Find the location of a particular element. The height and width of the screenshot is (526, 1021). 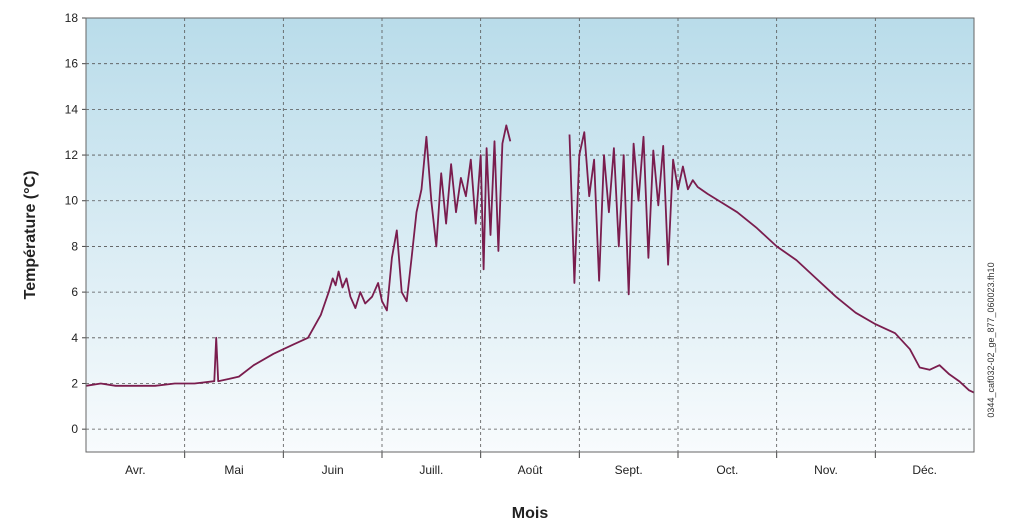

y-tick-label: 14 is located at coordinates (72, 109).